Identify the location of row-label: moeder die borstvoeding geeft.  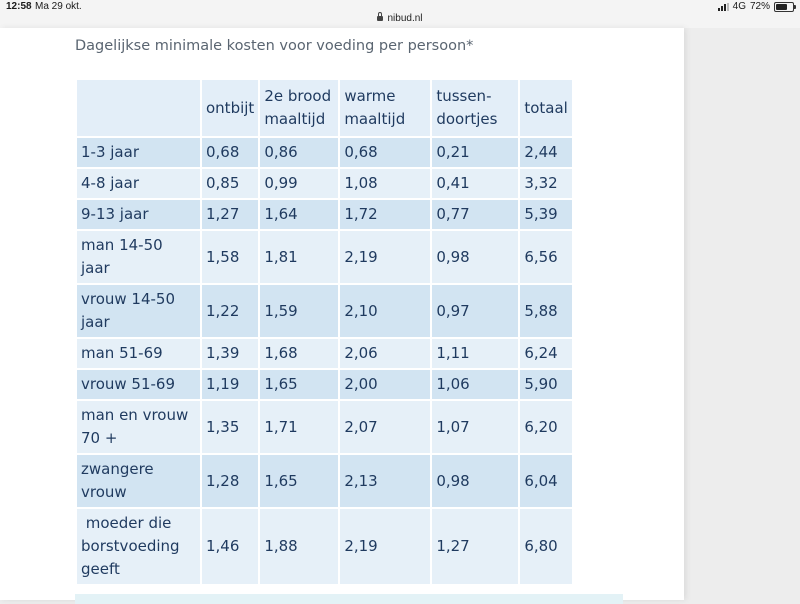
(138, 546).